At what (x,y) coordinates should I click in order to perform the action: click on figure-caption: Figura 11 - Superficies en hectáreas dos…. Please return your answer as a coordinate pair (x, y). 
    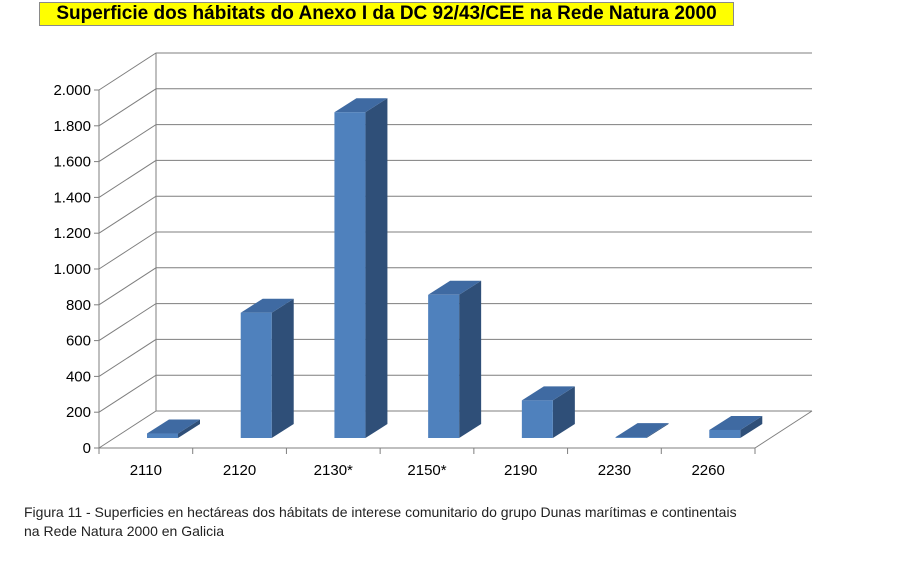
    Looking at the image, I should click on (439, 522).